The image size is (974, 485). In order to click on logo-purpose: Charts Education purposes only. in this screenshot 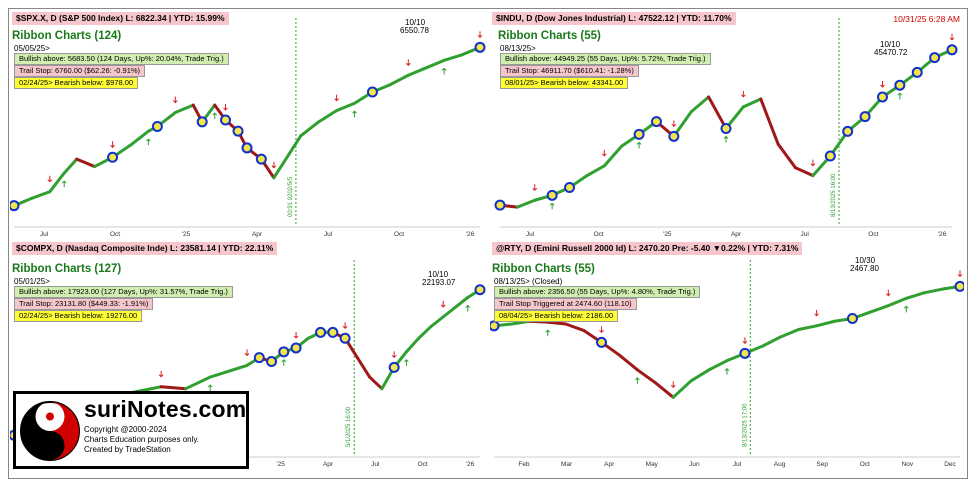, I will do `click(142, 439)`.